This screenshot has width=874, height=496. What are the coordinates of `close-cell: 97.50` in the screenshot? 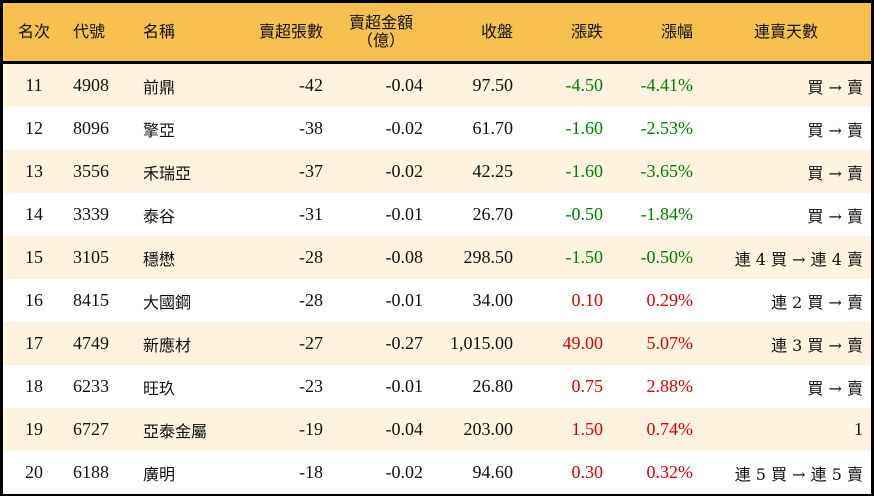 It's located at (476, 84).